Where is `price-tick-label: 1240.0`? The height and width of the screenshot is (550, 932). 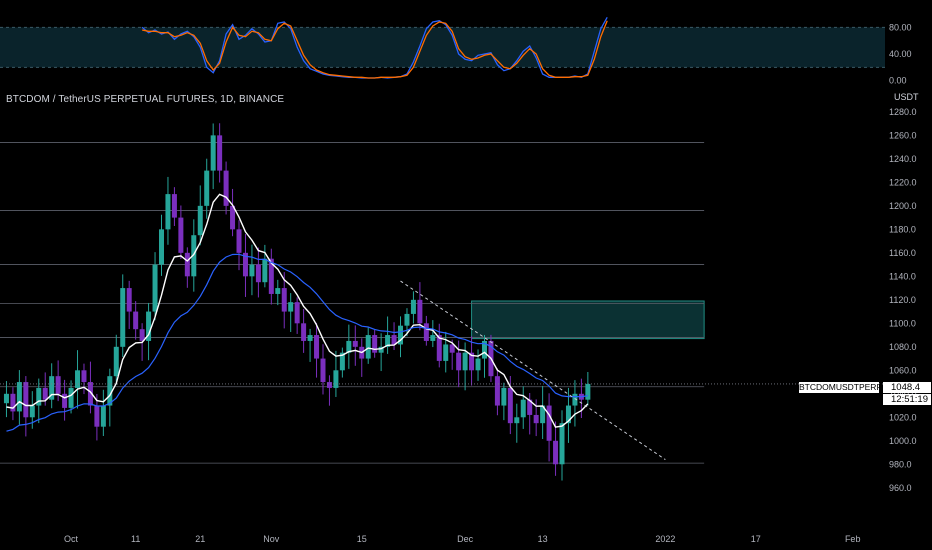 price-tick-label: 1240.0 is located at coordinates (903, 159).